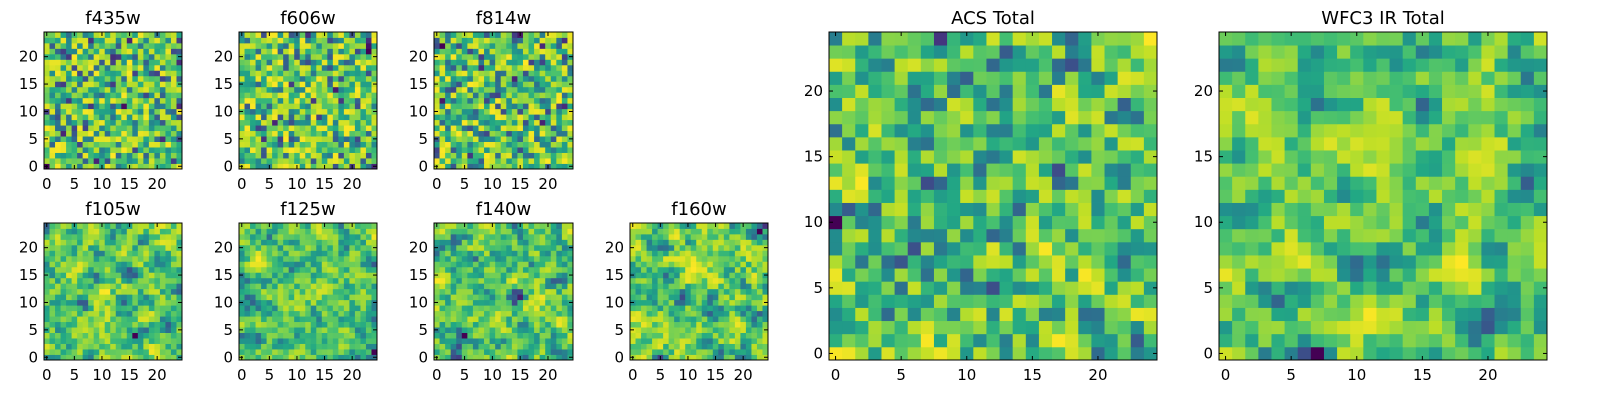 The image size is (1600, 400). Describe the element at coordinates (423, 166) in the screenshot. I see `y-tick-label: 0` at that location.